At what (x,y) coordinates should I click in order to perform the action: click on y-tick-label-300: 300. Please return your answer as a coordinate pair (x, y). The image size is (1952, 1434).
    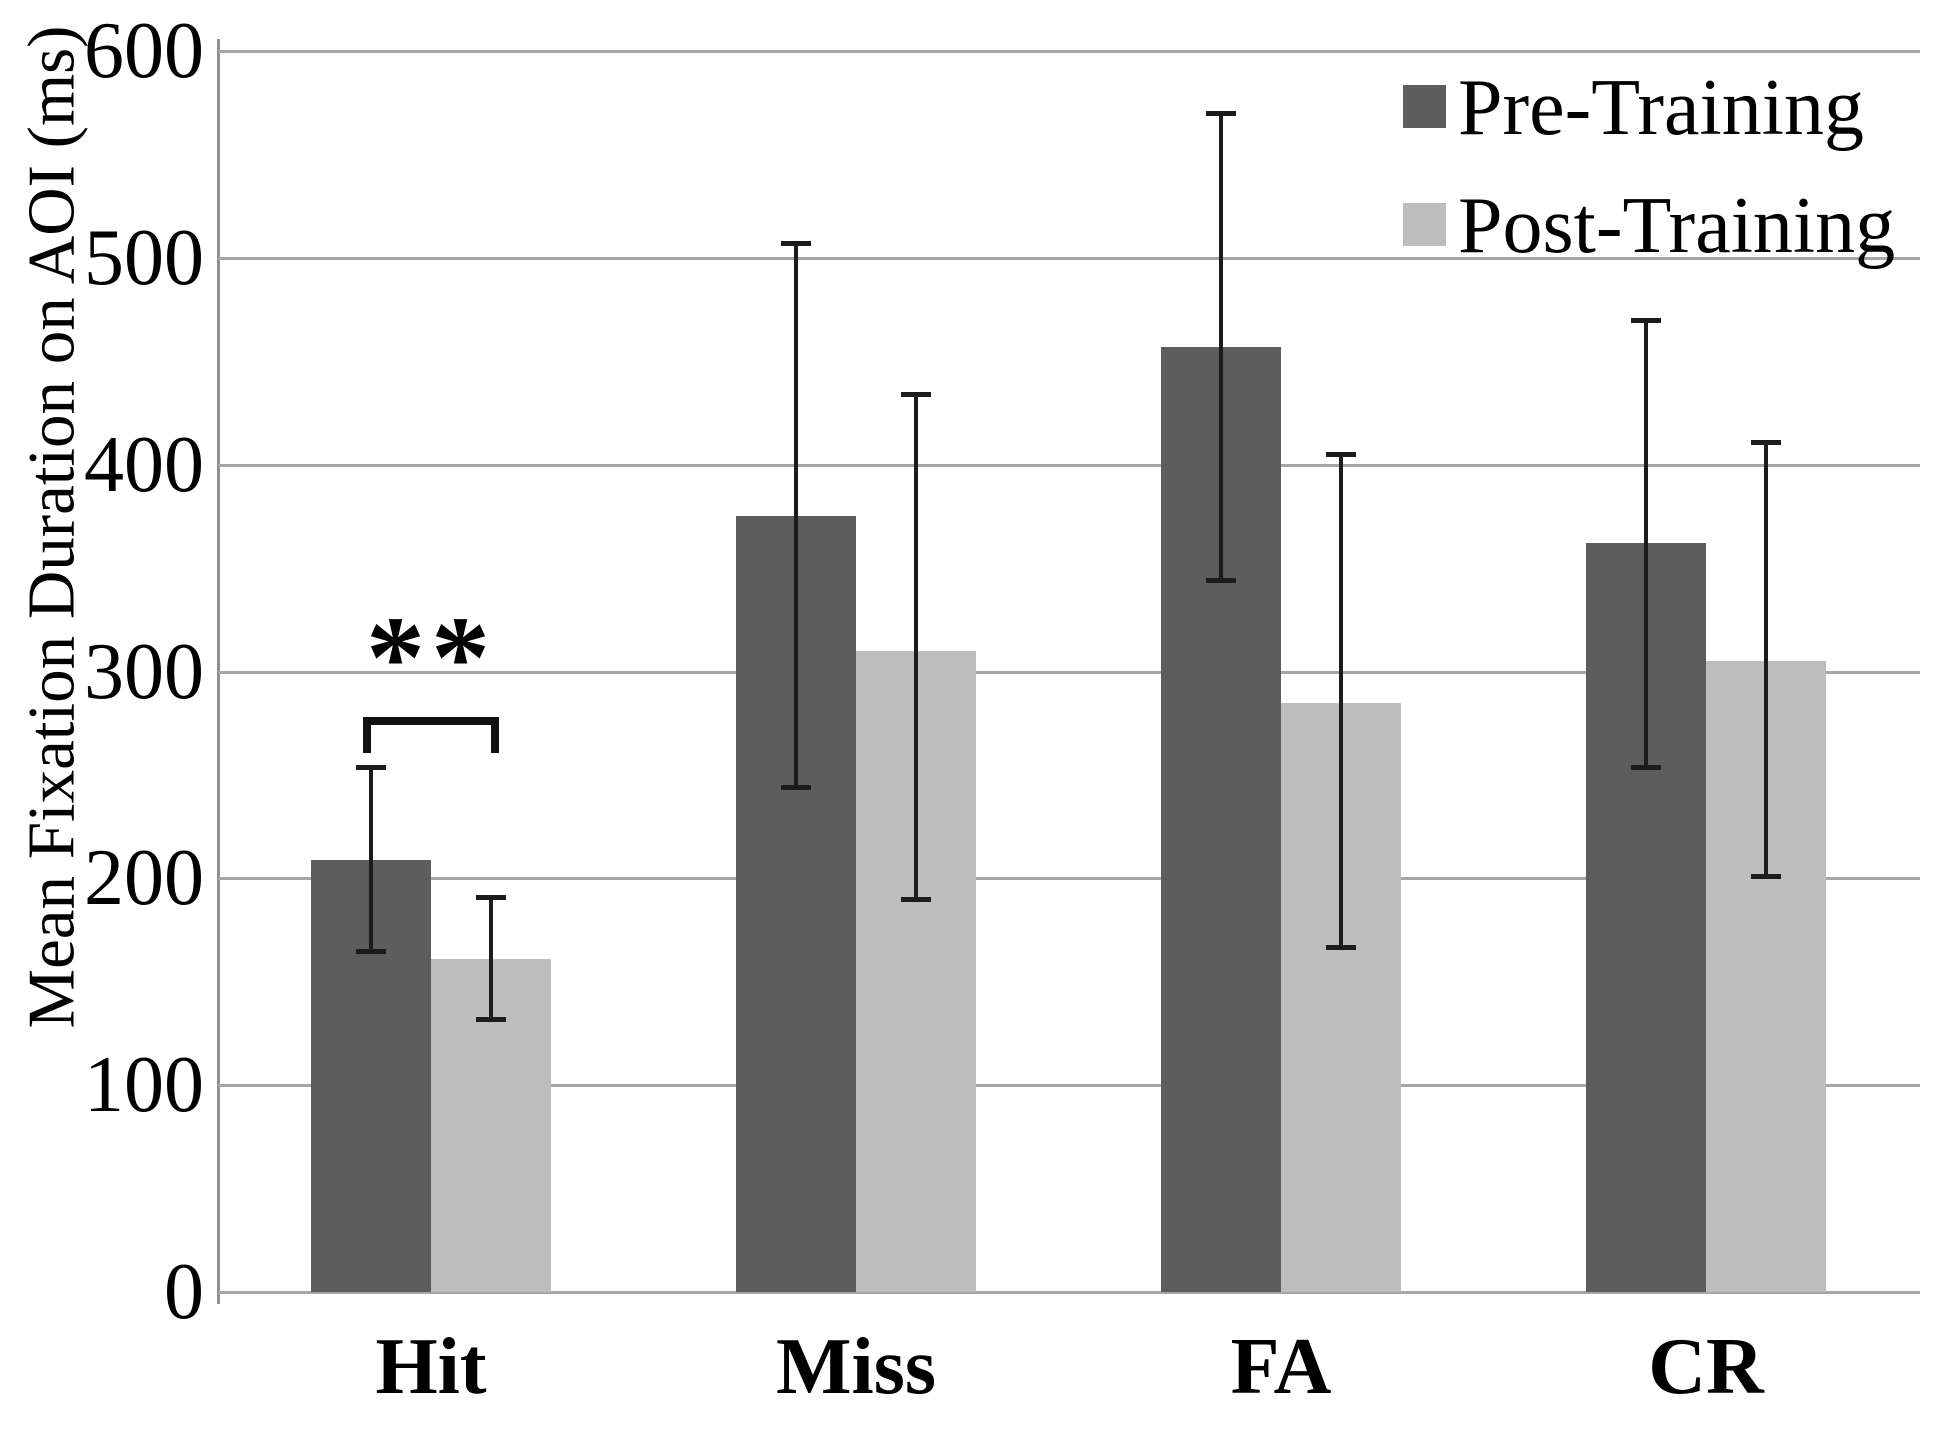
    Looking at the image, I should click on (144, 672).